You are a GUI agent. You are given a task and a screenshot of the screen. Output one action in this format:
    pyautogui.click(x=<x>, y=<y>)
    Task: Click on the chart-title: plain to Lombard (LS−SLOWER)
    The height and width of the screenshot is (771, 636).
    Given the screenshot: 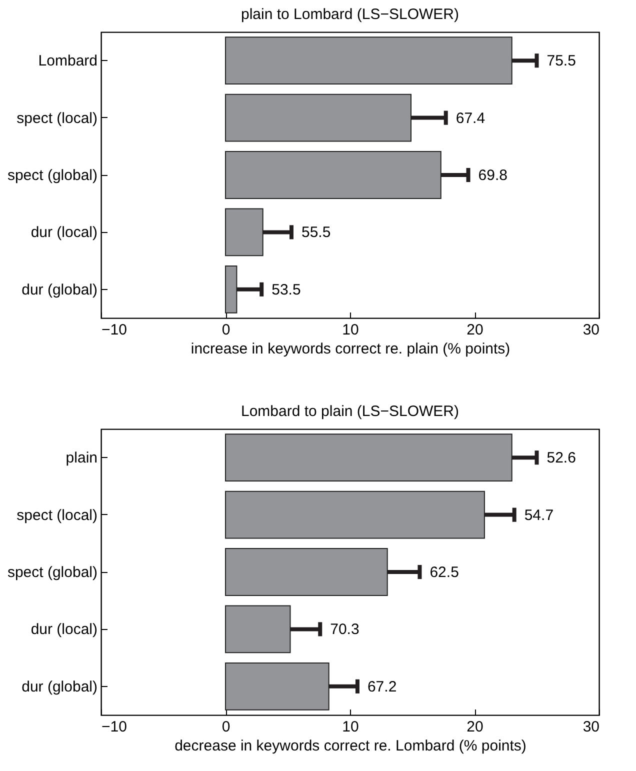 What is the action you would take?
    pyautogui.click(x=350, y=14)
    